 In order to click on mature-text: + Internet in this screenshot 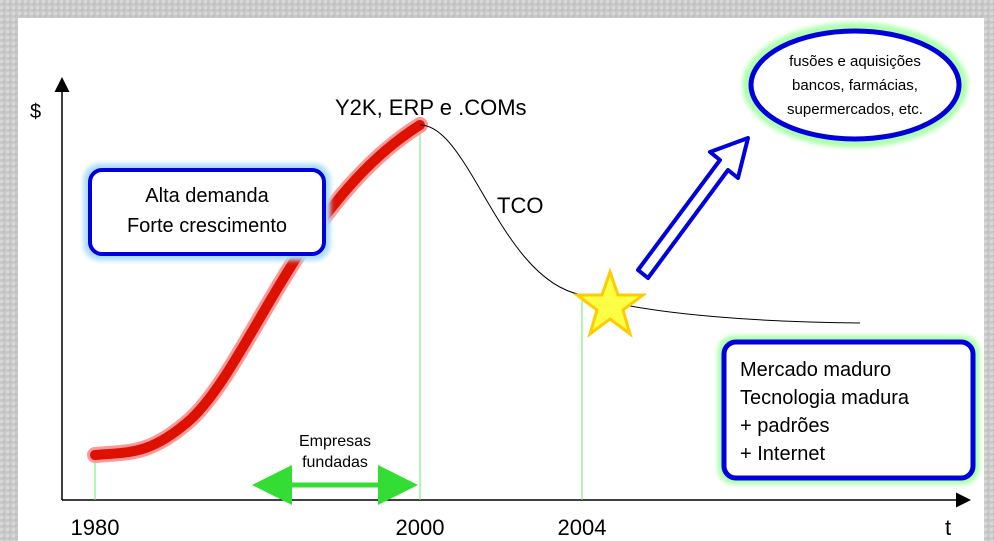, I will do `click(783, 454)`.